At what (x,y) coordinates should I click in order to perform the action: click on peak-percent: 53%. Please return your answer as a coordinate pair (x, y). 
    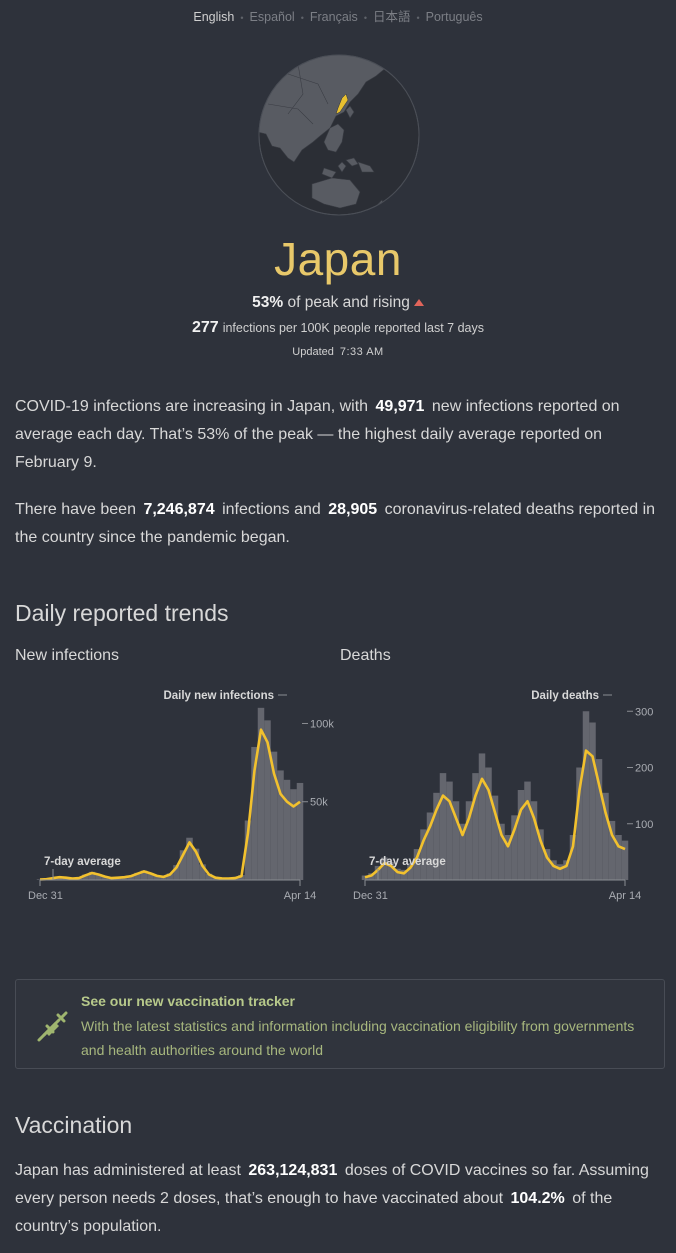
    Looking at the image, I should click on (268, 302).